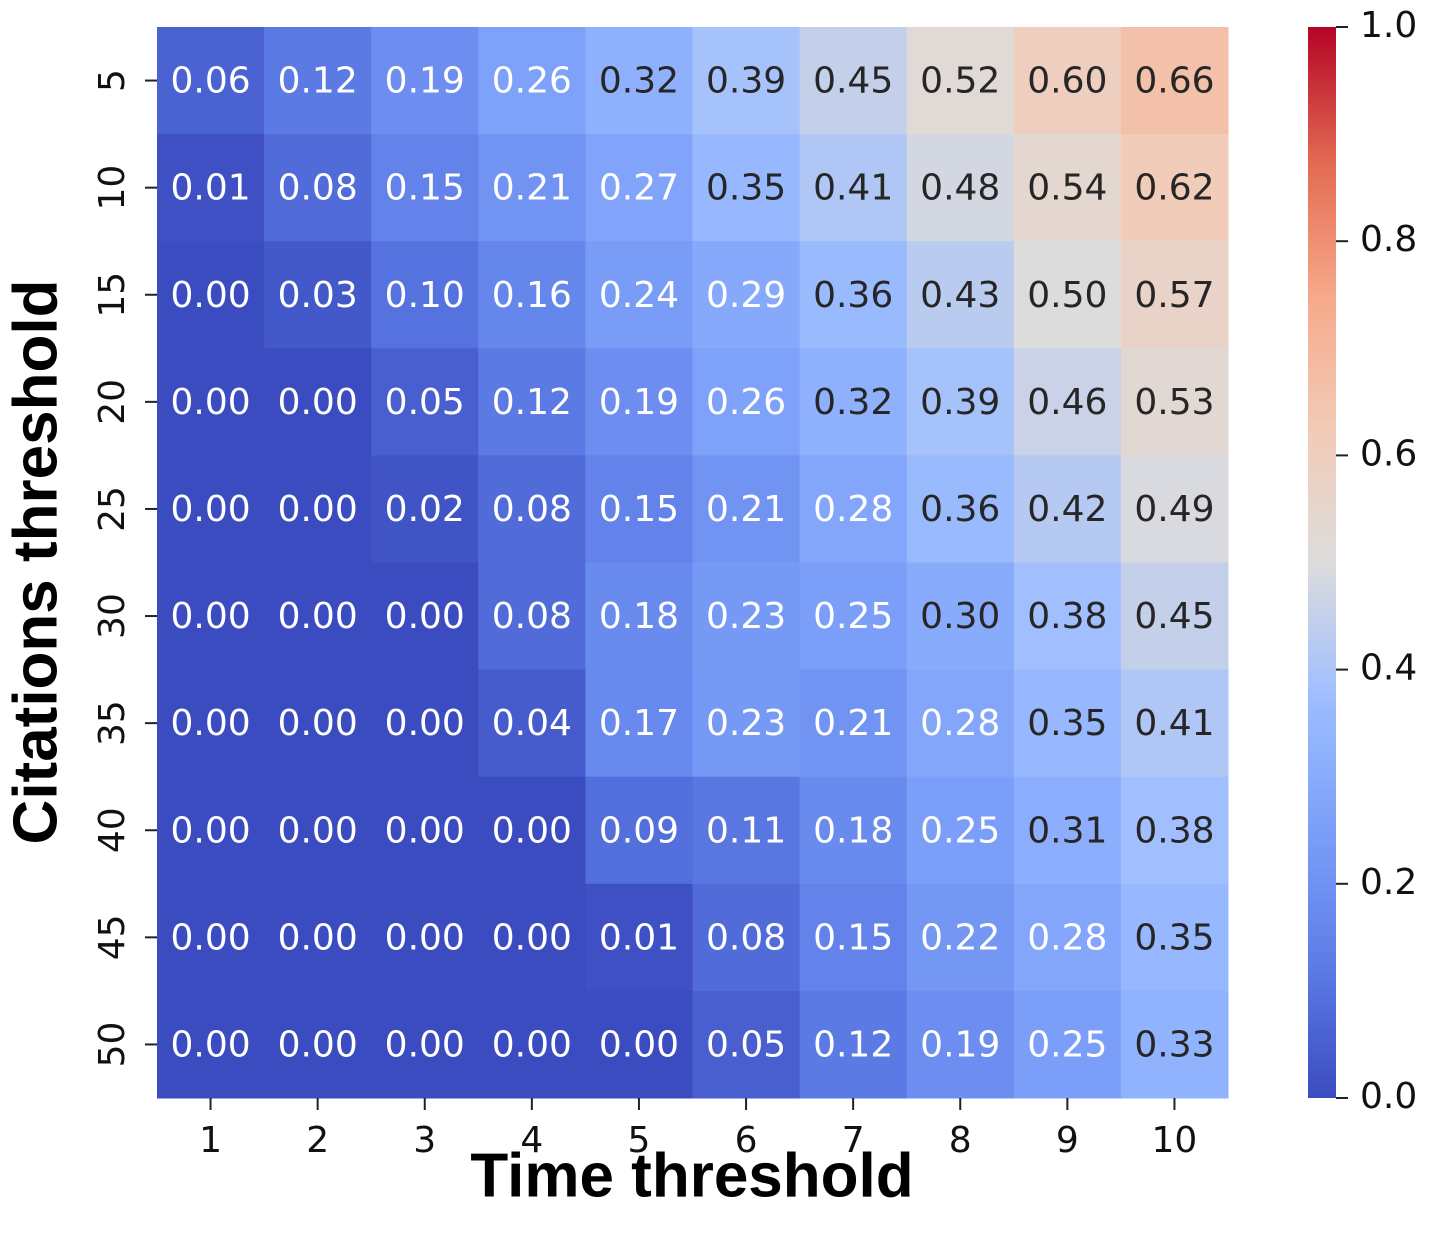 The image size is (1455, 1242). What do you see at coordinates (112, 188) in the screenshot?
I see `y-tick-label: 10` at bounding box center [112, 188].